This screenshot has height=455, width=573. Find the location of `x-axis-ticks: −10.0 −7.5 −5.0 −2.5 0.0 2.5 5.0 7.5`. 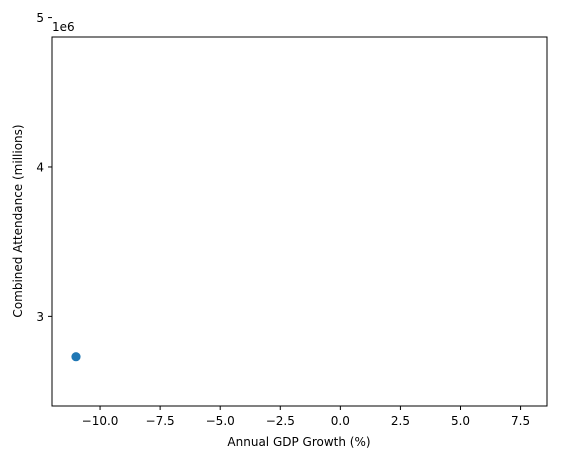

x-axis-ticks: −10.0 −7.5 −5.0 −2.5 0.0 2.5 5.0 7.5 is located at coordinates (306, 417).